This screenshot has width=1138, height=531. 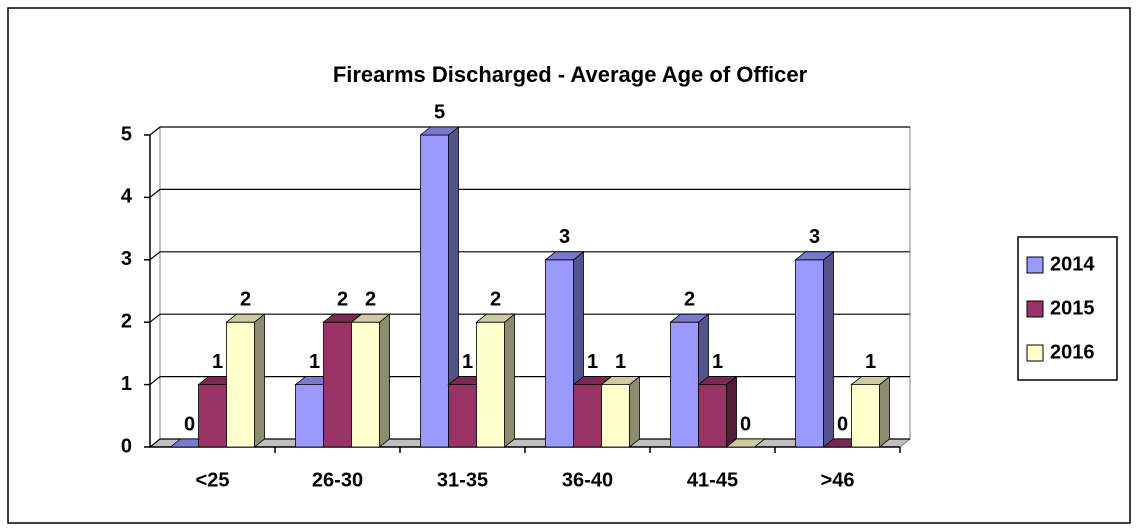 I want to click on y-tick-label: 2, so click(x=126, y=321).